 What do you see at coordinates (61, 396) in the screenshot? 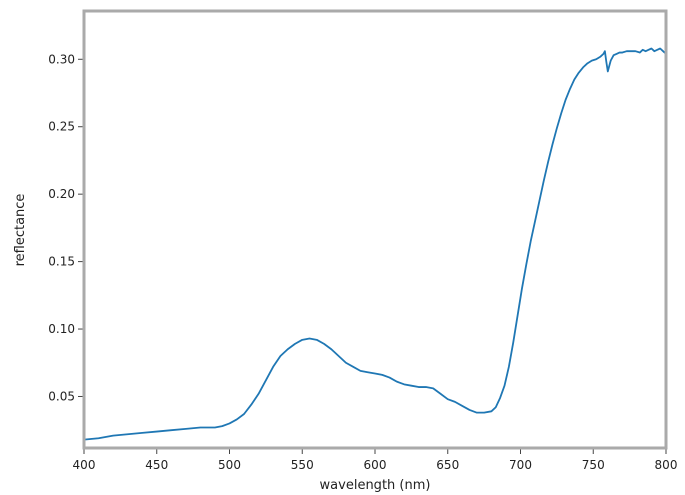
I see `y-tick-label: 0.05` at bounding box center [61, 396].